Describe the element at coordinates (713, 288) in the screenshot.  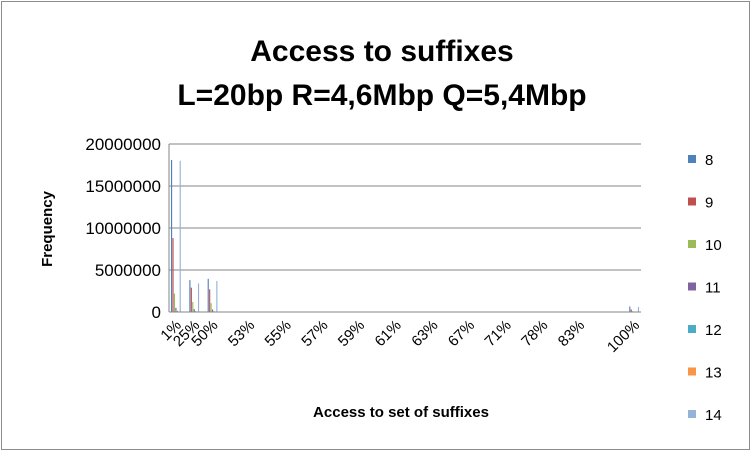
I see `legend-label: 11` at that location.